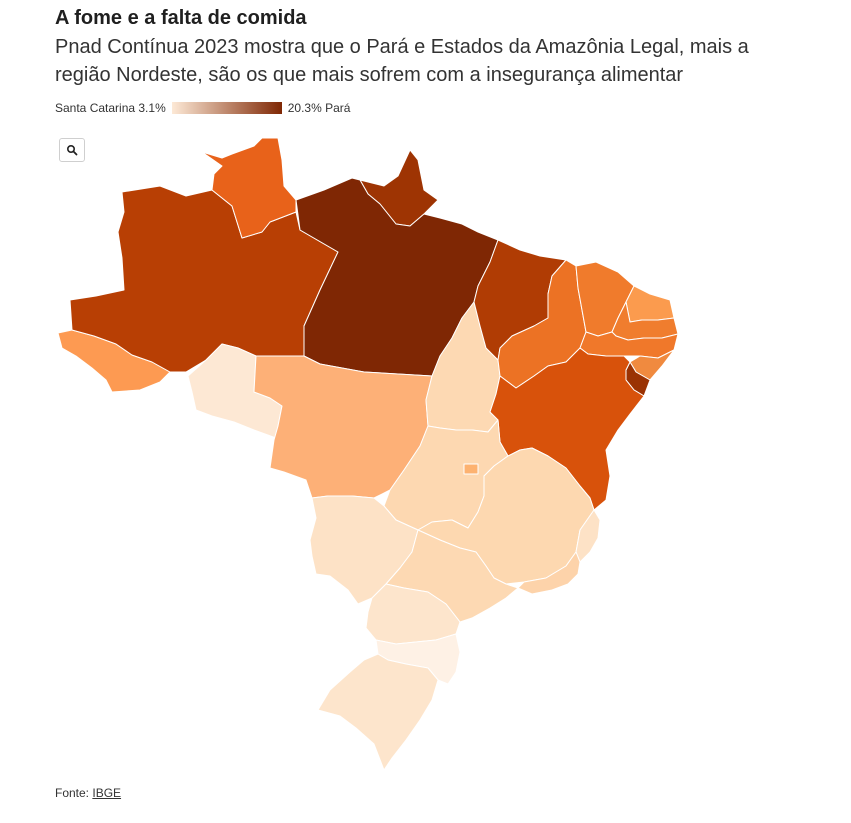 The width and height of the screenshot is (851, 823). Describe the element at coordinates (226, 108) in the screenshot. I see `legend-gradient-bar` at that location.